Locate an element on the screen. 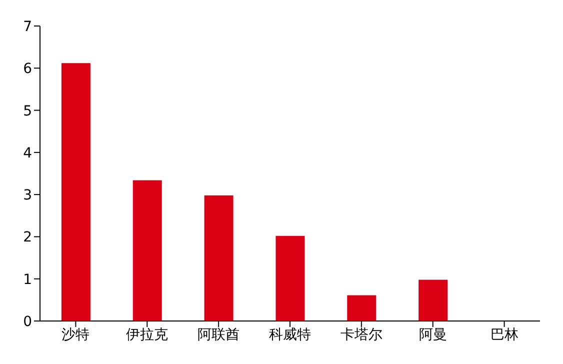 The image size is (563, 364). x-tick-label: 阿联酋 is located at coordinates (219, 334).